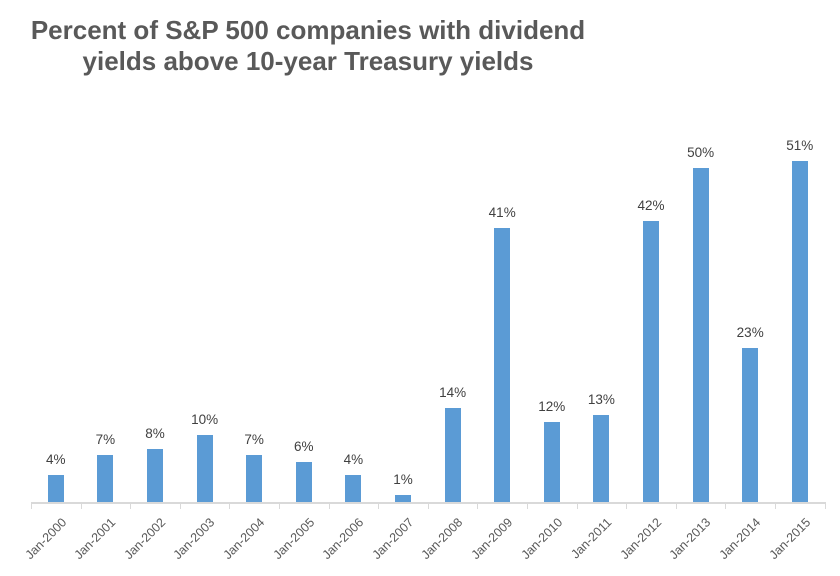 The height and width of the screenshot is (576, 840). I want to click on x-axis-label: Jan-2012, so click(641, 539).